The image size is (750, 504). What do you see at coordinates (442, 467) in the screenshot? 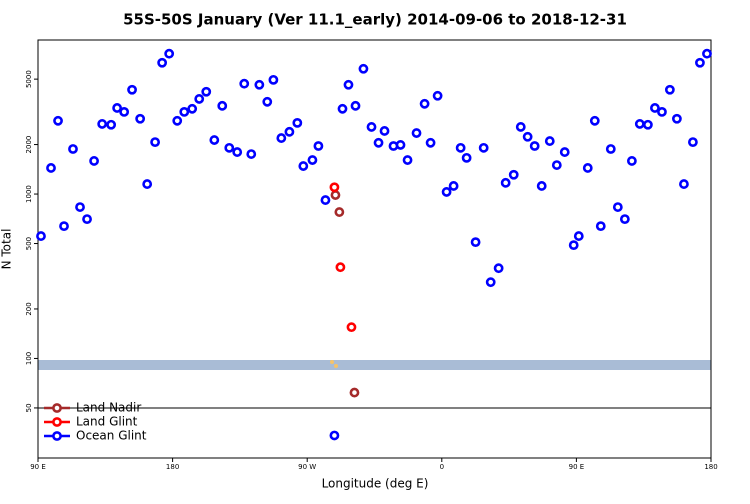
I see `x-tick-label: 0` at bounding box center [442, 467].